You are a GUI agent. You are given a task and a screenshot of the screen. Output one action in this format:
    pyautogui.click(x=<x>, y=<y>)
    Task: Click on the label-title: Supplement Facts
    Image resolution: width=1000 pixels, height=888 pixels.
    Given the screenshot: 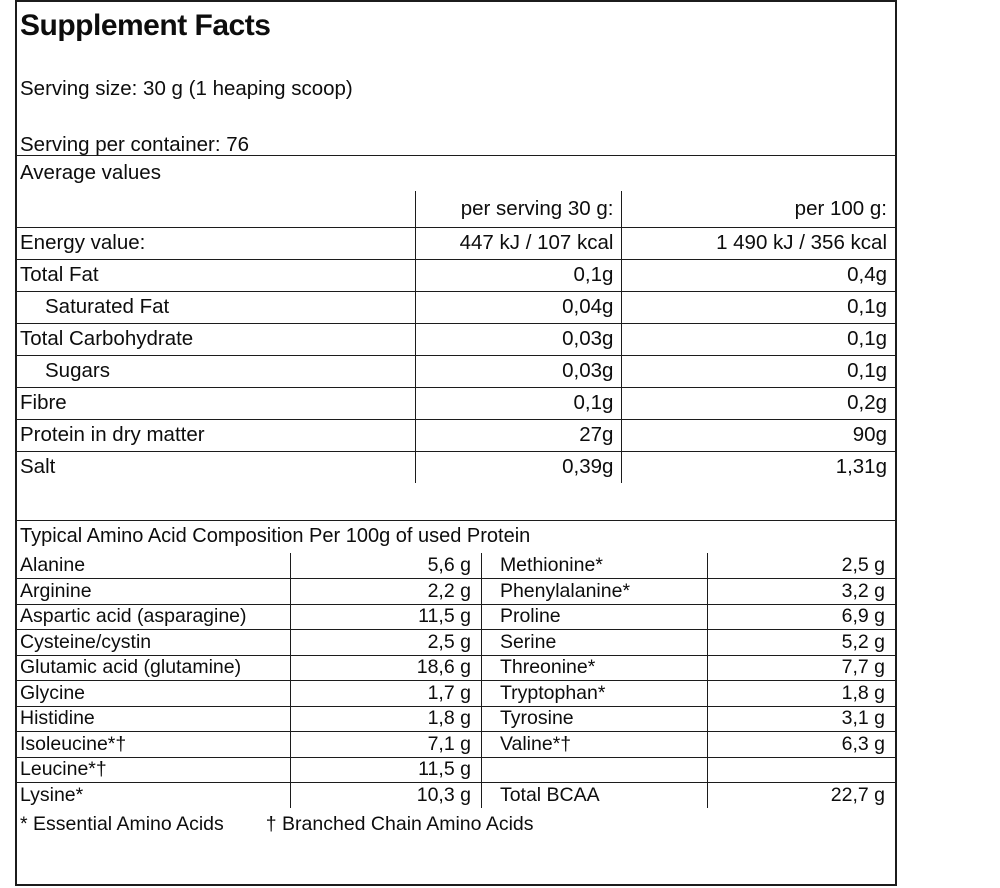 What is the action you would take?
    pyautogui.click(x=145, y=25)
    